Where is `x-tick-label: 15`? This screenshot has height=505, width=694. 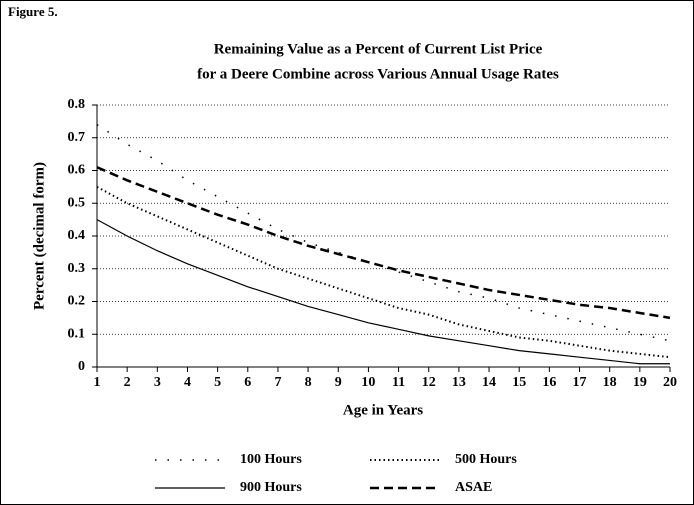 x-tick-label: 15 is located at coordinates (519, 382).